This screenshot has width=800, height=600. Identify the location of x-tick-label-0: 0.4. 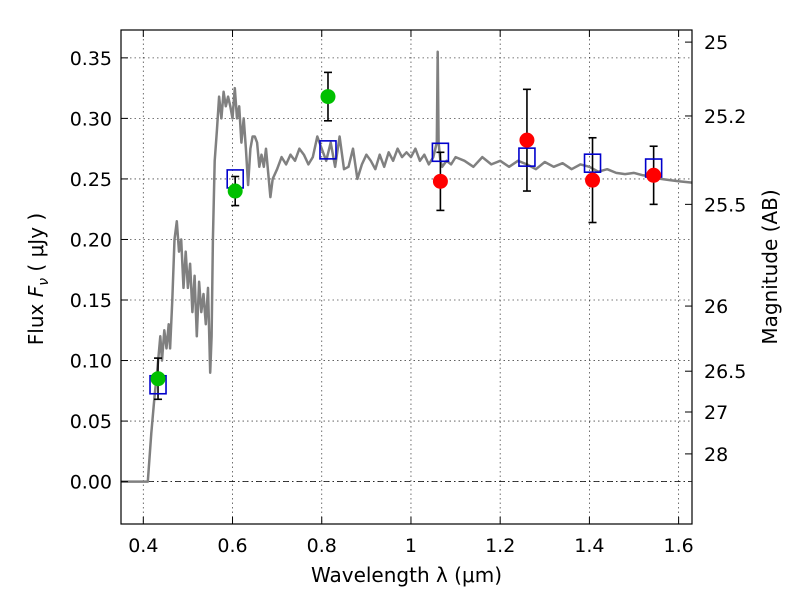
(143, 546).